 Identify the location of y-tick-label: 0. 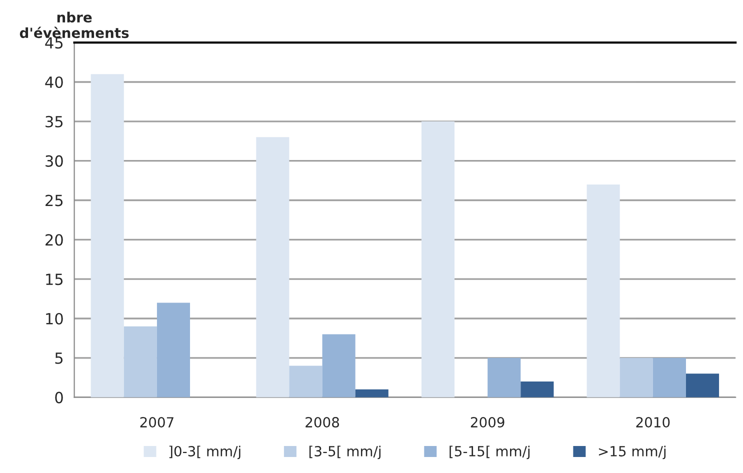
(59, 398).